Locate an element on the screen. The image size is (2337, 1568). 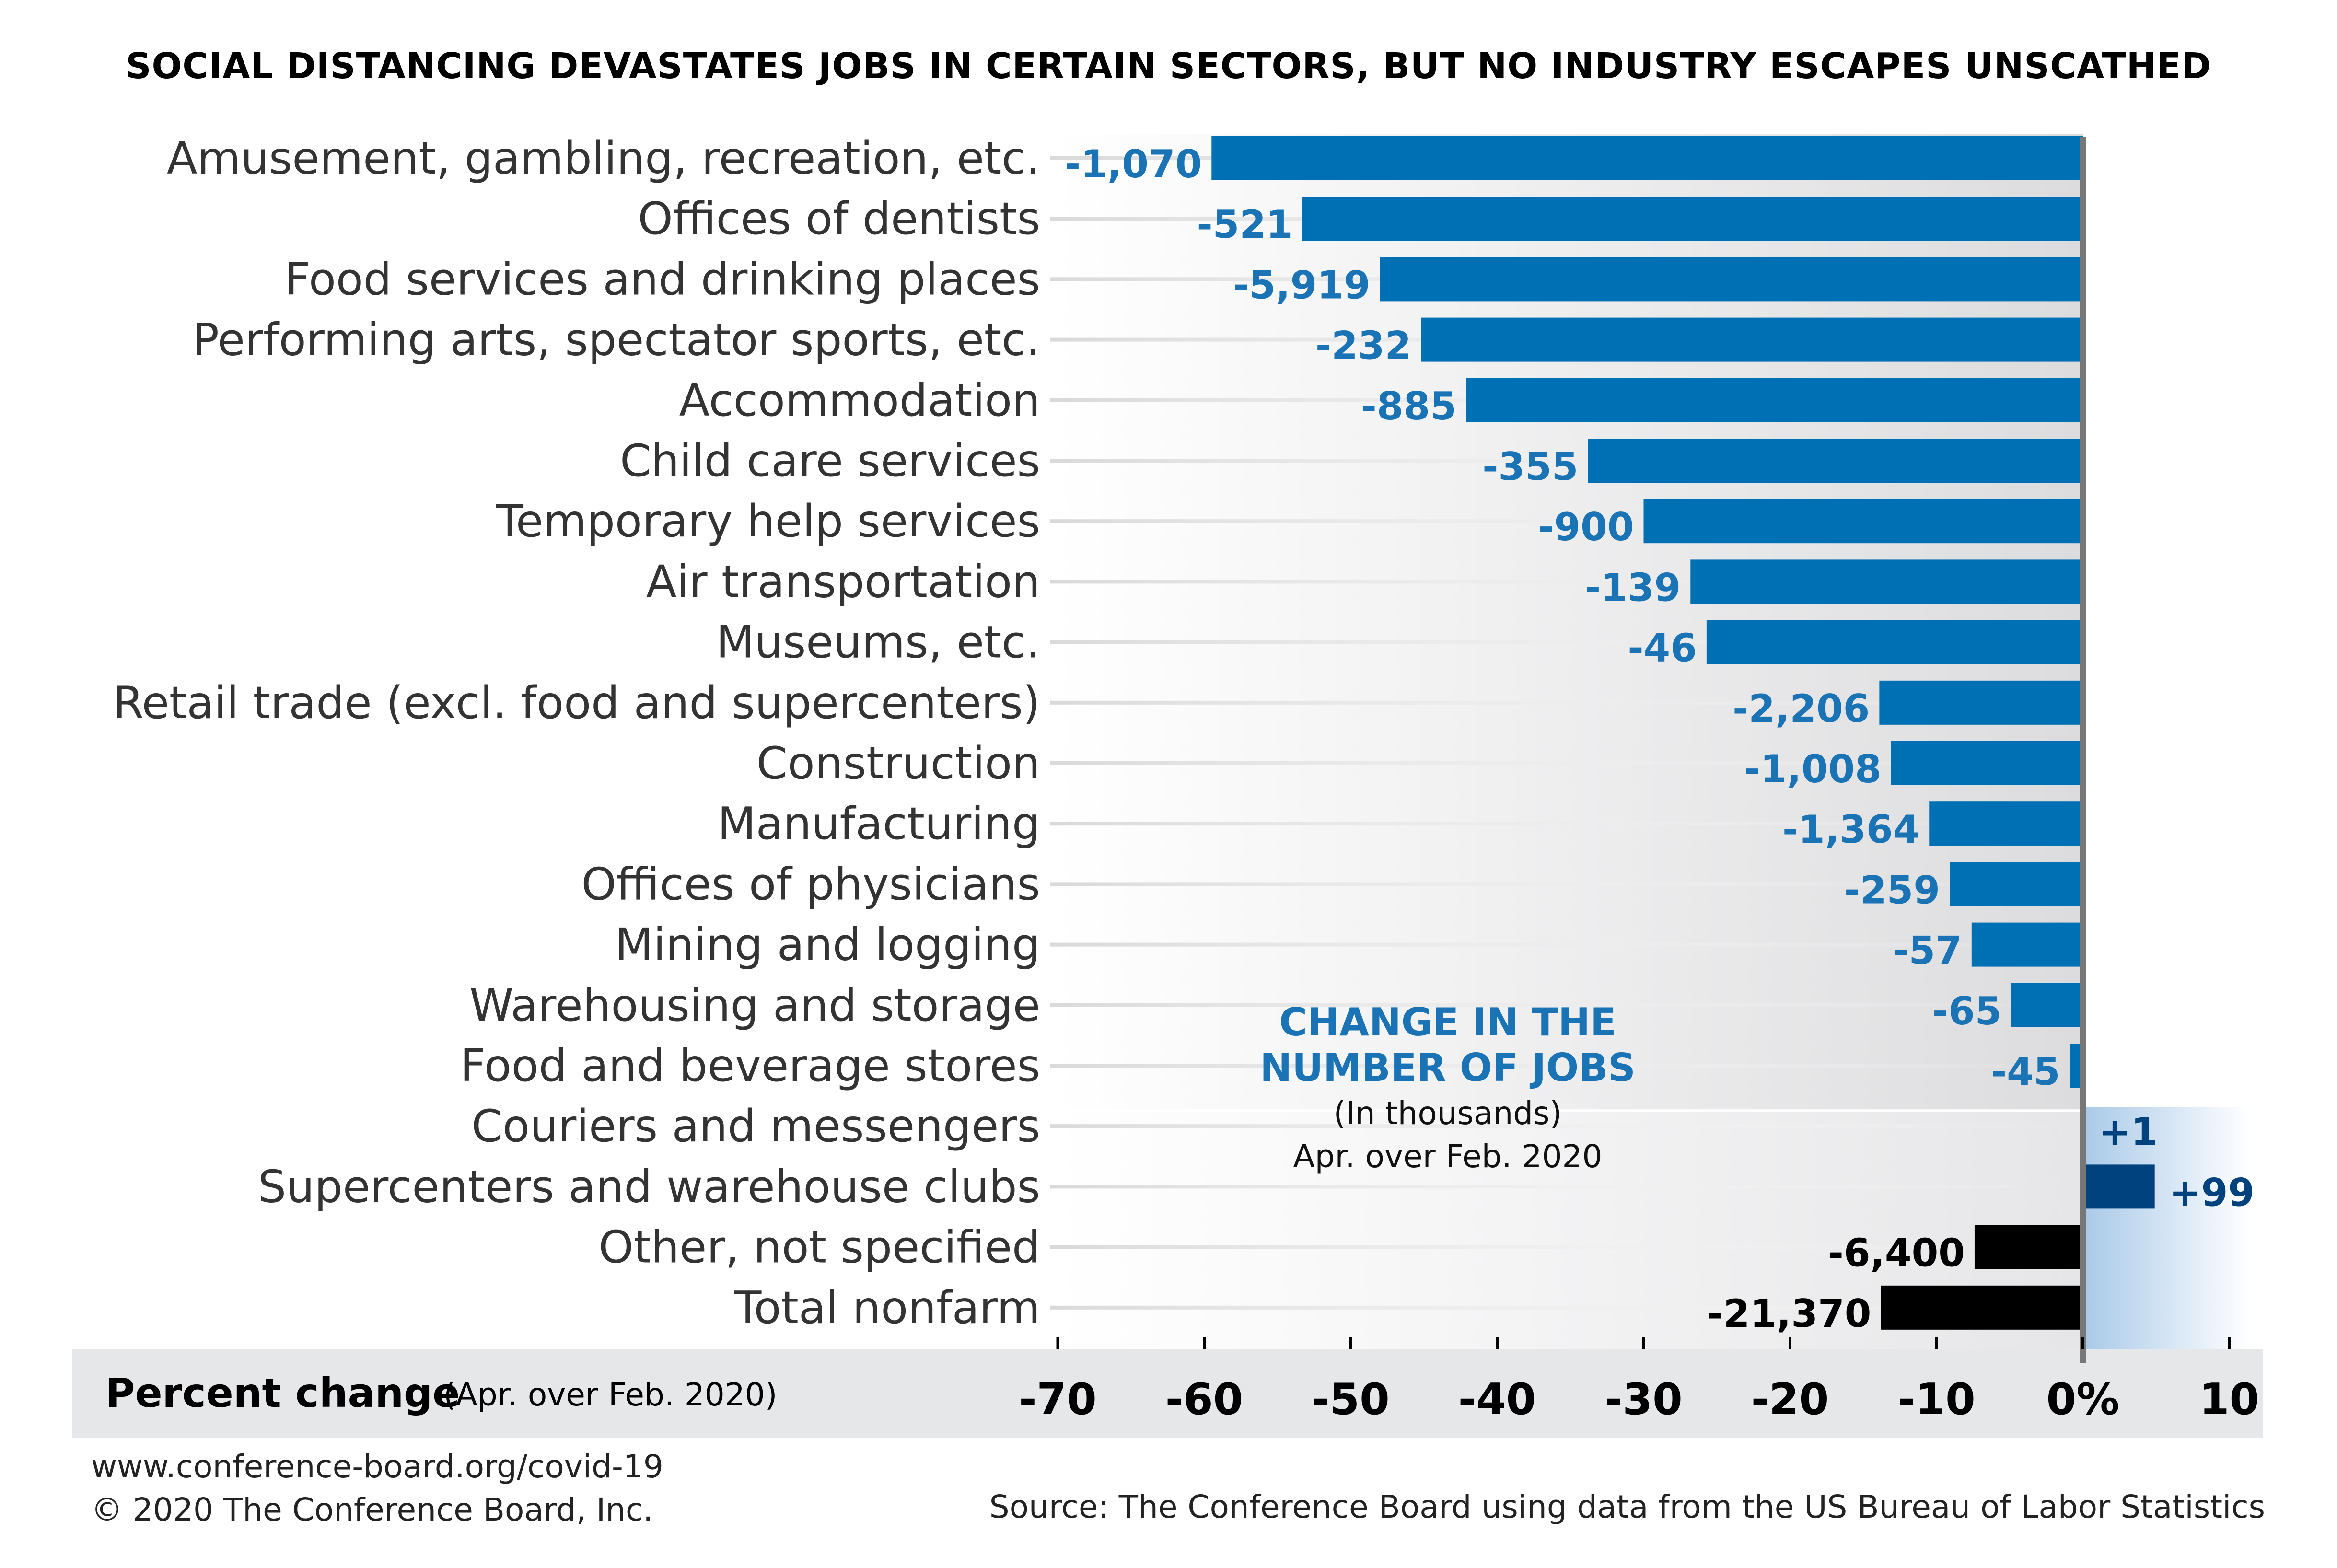
x-tick-label: -50 is located at coordinates (1351, 1399).